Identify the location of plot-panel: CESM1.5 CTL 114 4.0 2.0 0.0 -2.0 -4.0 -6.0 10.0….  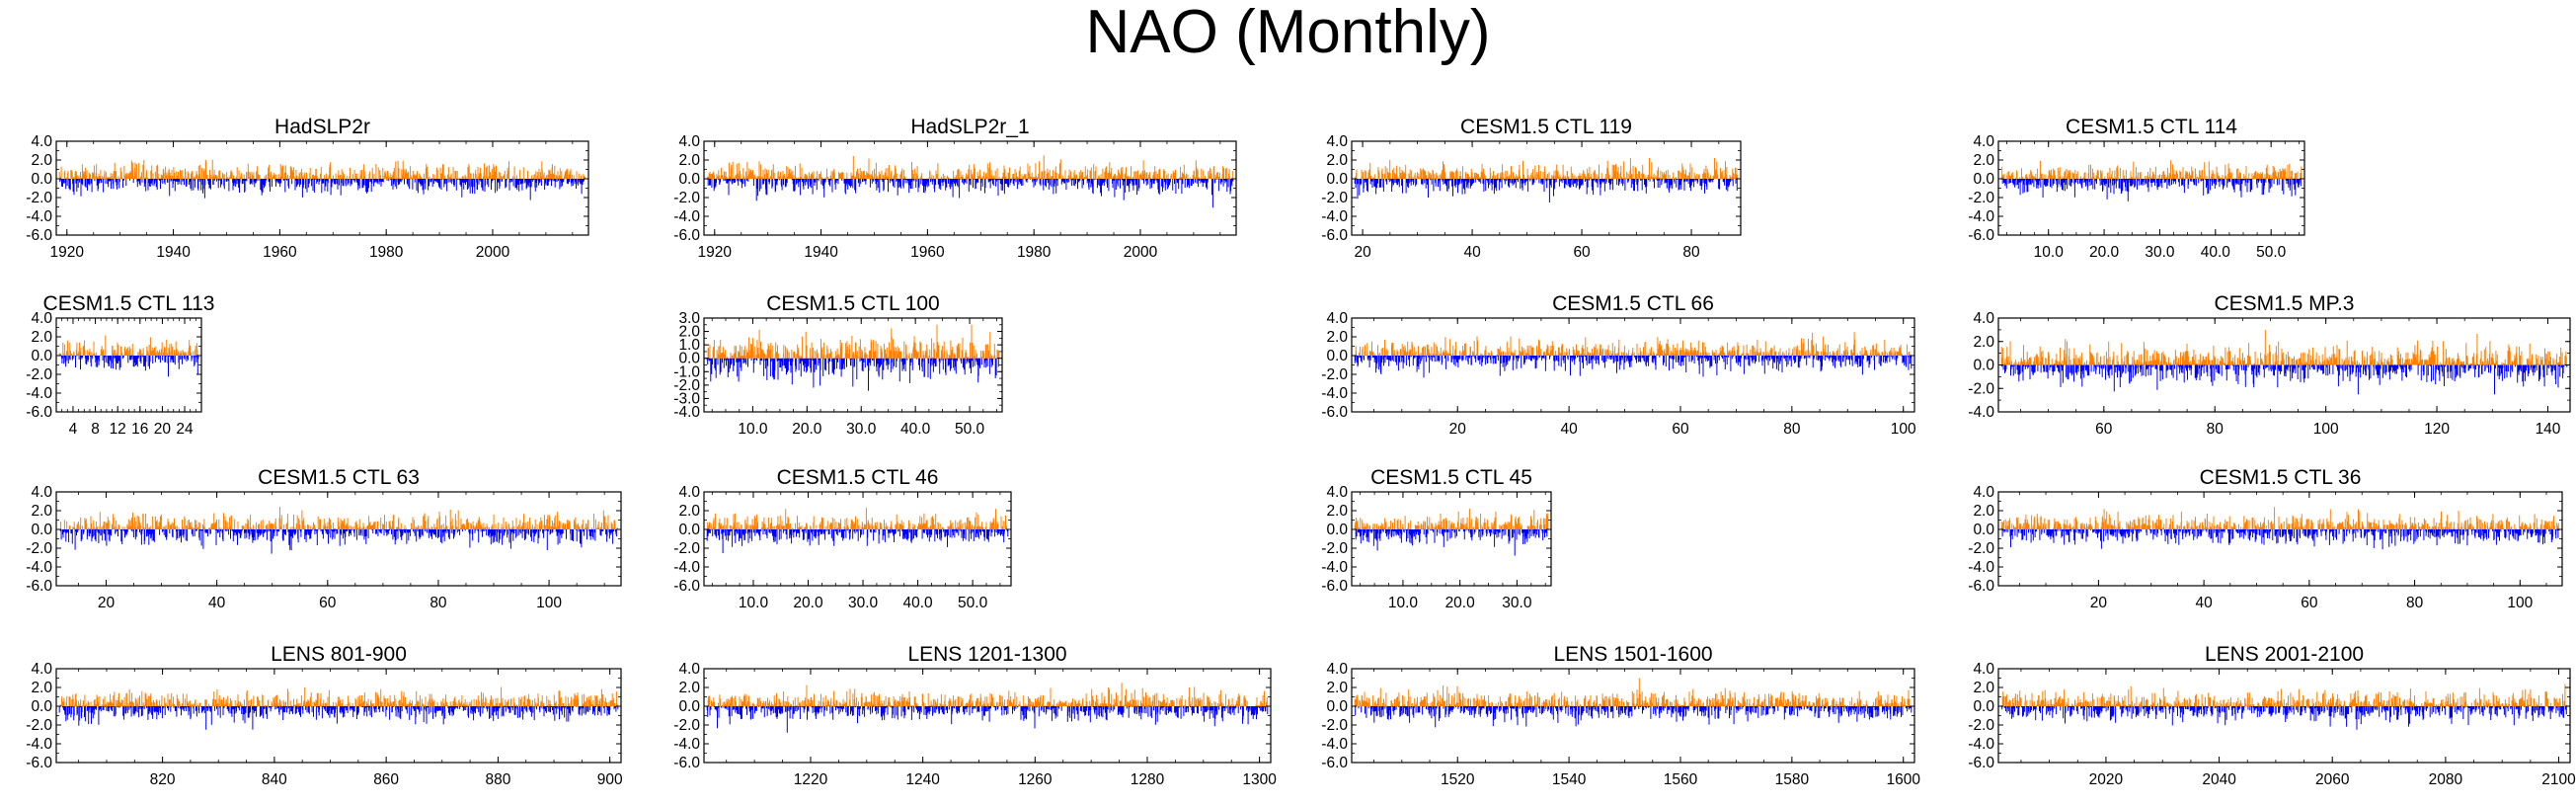
(2136, 188).